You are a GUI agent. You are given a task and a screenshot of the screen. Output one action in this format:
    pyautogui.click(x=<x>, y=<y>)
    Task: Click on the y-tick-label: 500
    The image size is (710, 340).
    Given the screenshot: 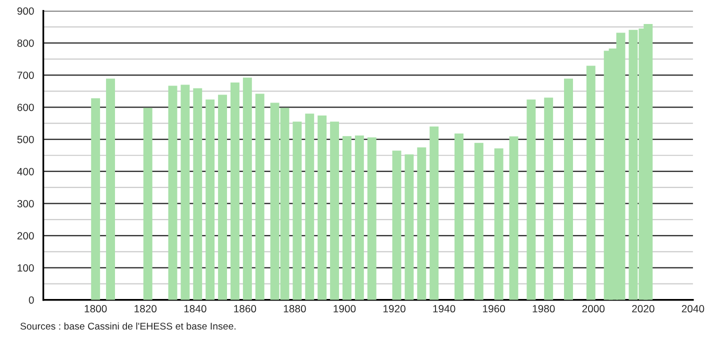 What is the action you would take?
    pyautogui.click(x=25, y=140)
    